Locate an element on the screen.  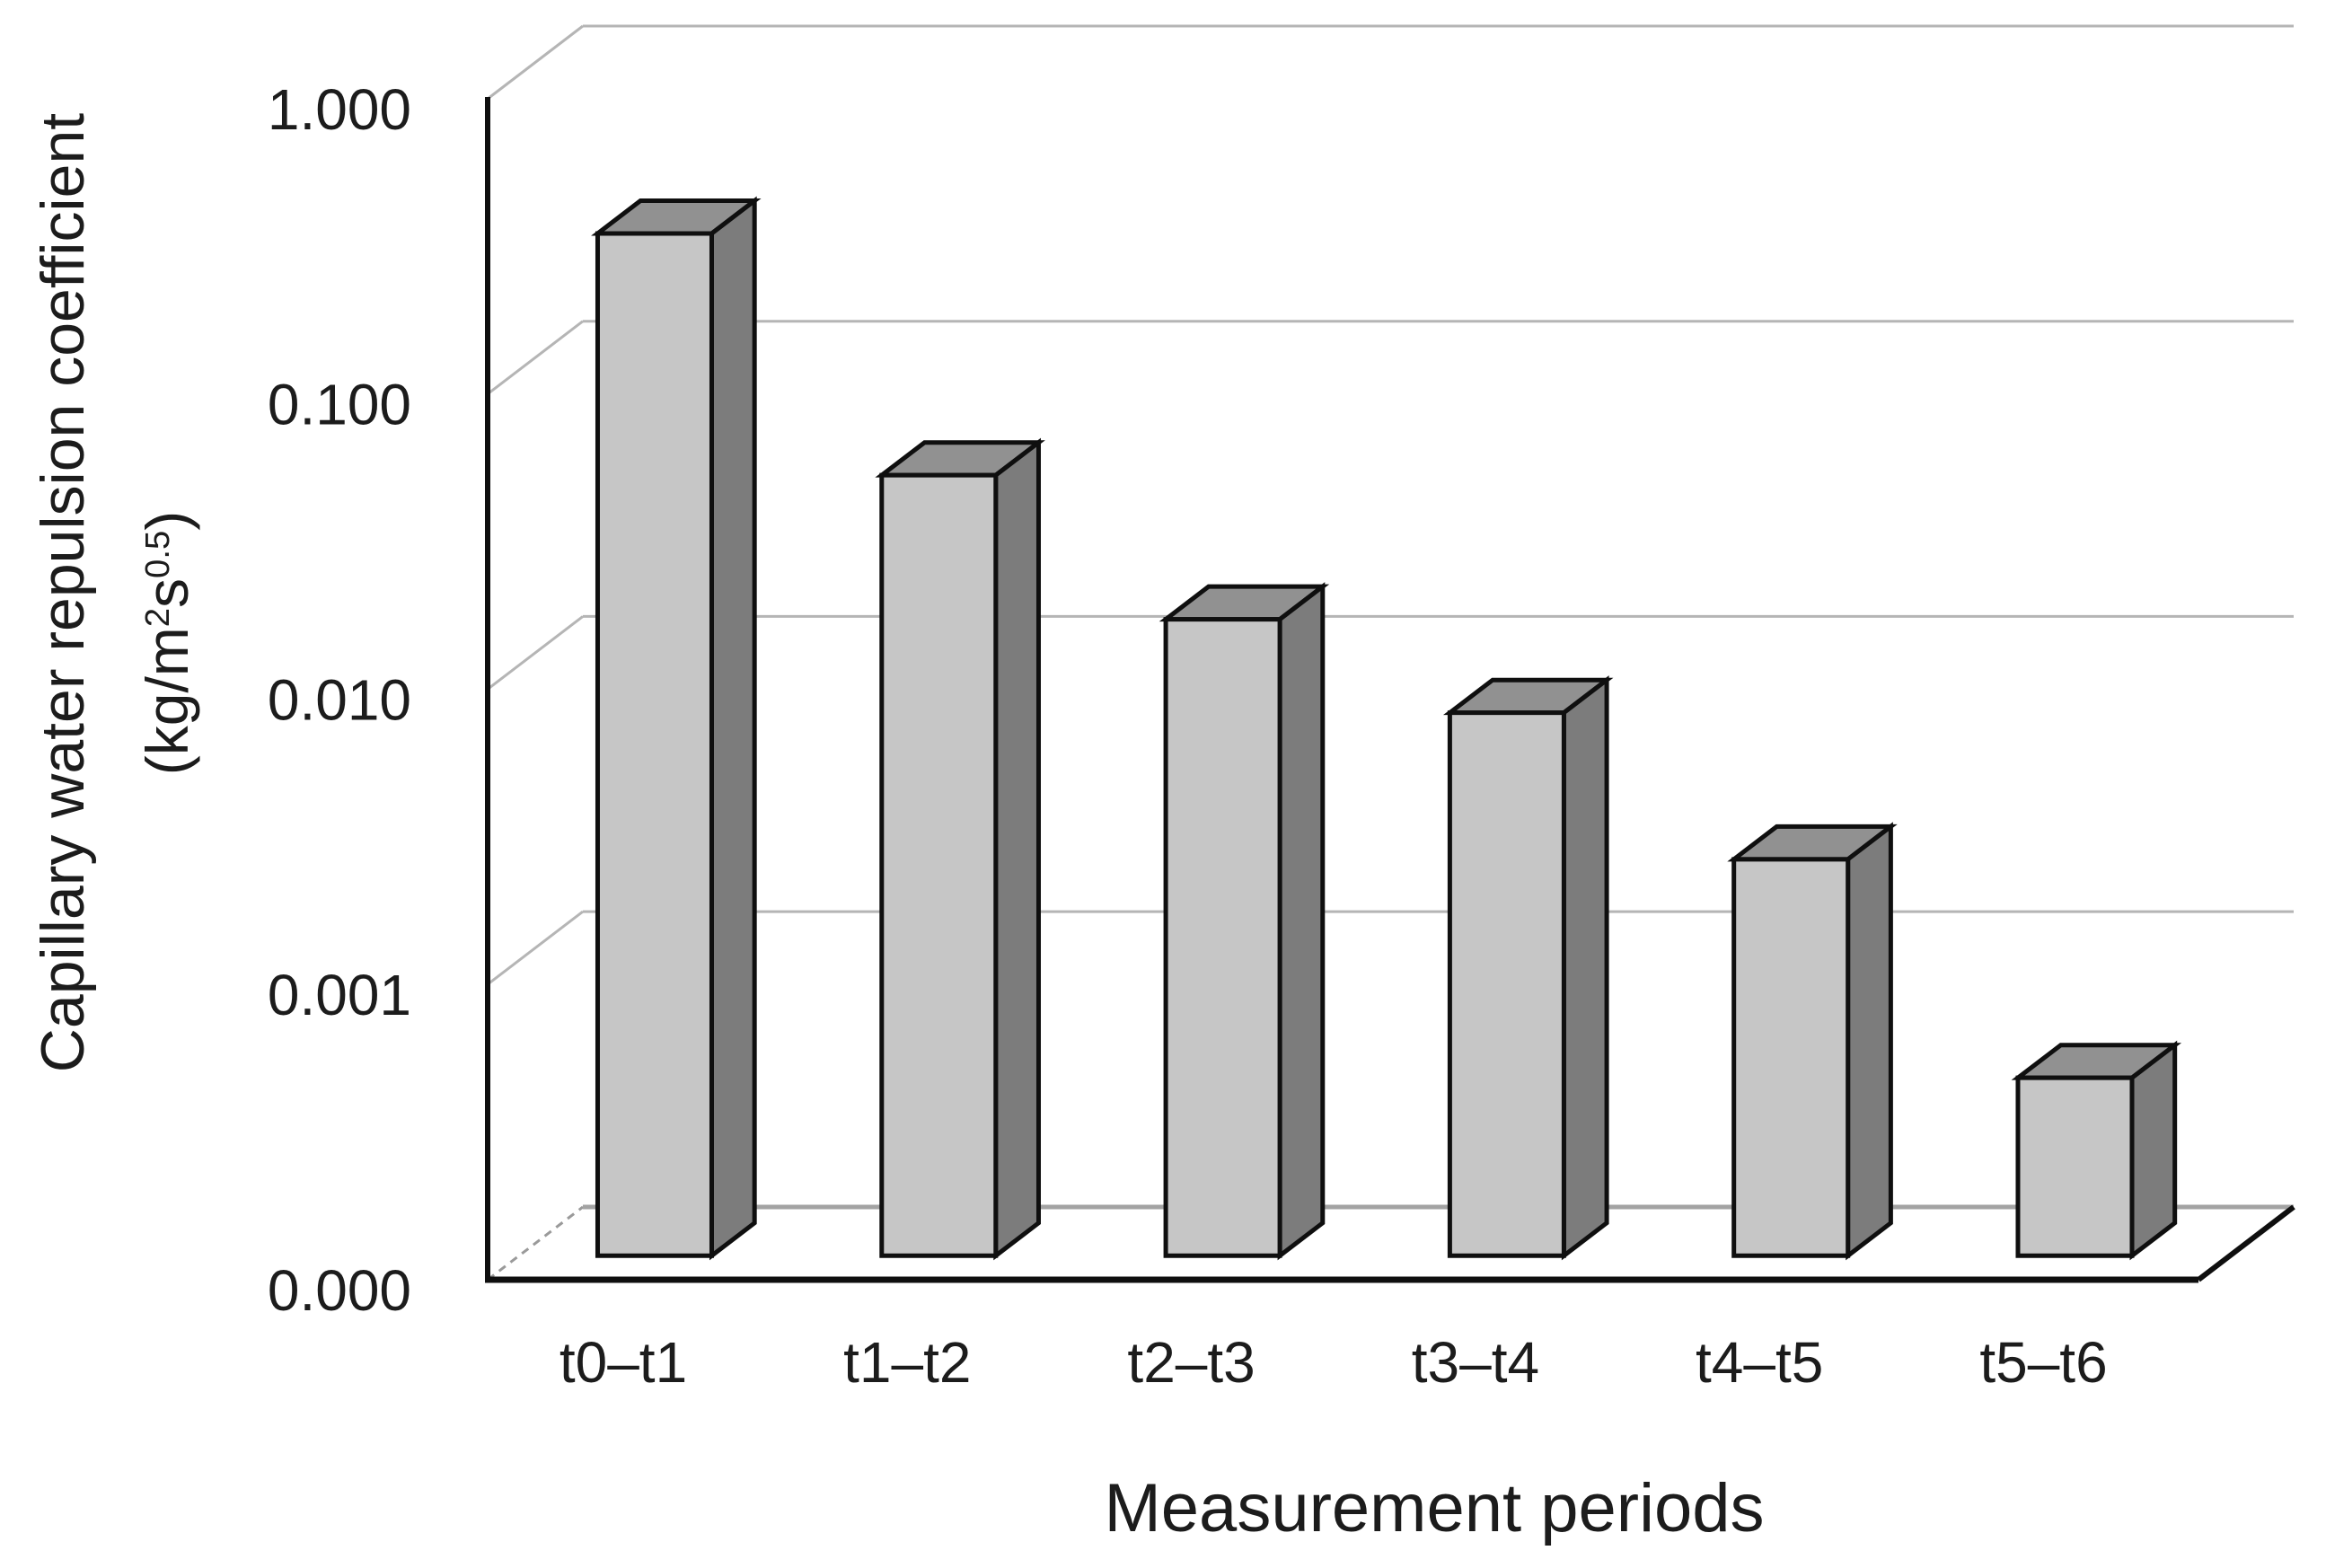
y-axis-title-text: Capillary water repulsion coefficient is located at coordinates (63, 592).